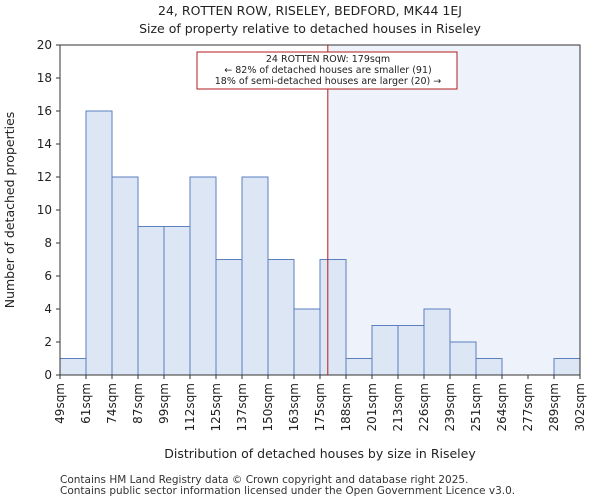 The height and width of the screenshot is (500, 600). Describe the element at coordinates (44, 78) in the screenshot. I see `y-tick-label: 18` at that location.